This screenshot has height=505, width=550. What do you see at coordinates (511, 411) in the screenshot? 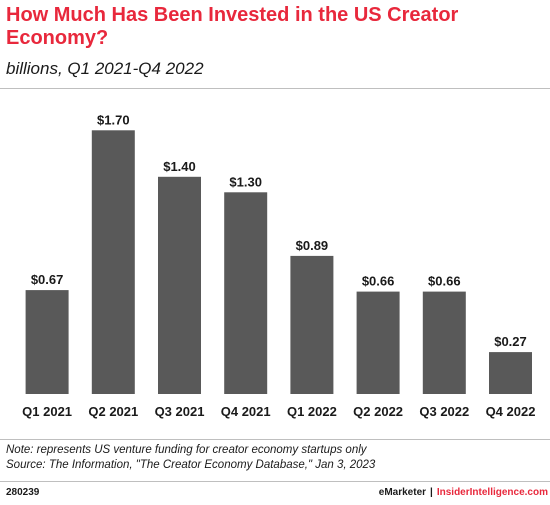
I see `x-tick-label-q4-2022: Q4 2022` at bounding box center [511, 411].